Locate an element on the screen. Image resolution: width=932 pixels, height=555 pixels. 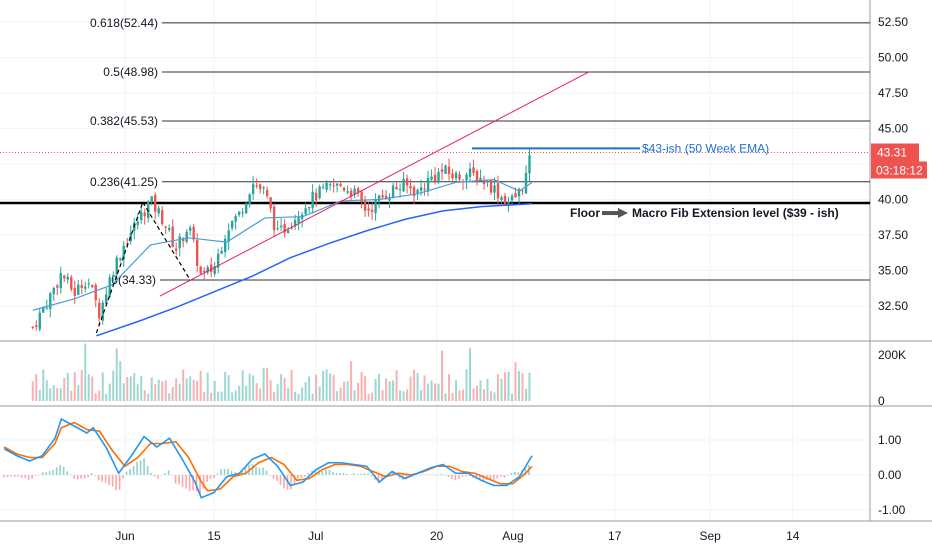
time-axis-tick-label: 20 is located at coordinates (437, 536).